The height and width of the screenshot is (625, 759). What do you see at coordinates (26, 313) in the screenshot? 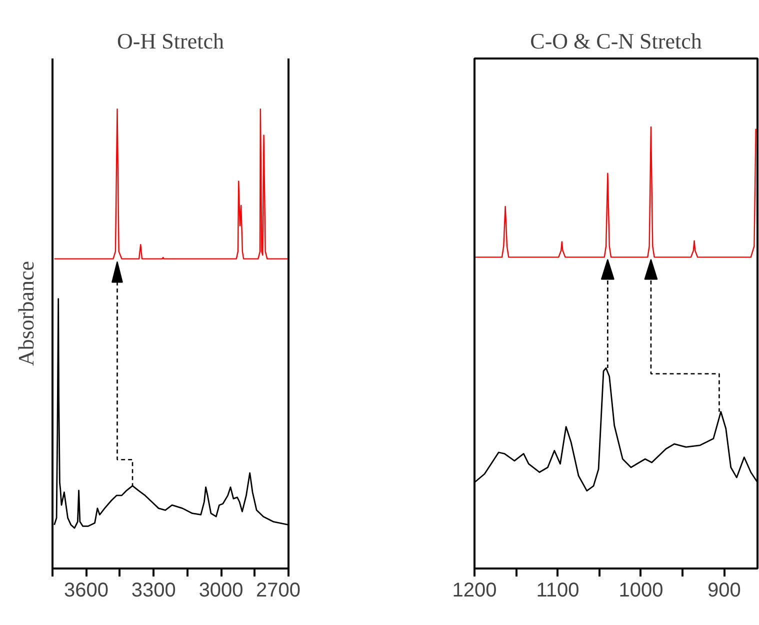
I see `y-axis-title: Absorbance` at bounding box center [26, 313].